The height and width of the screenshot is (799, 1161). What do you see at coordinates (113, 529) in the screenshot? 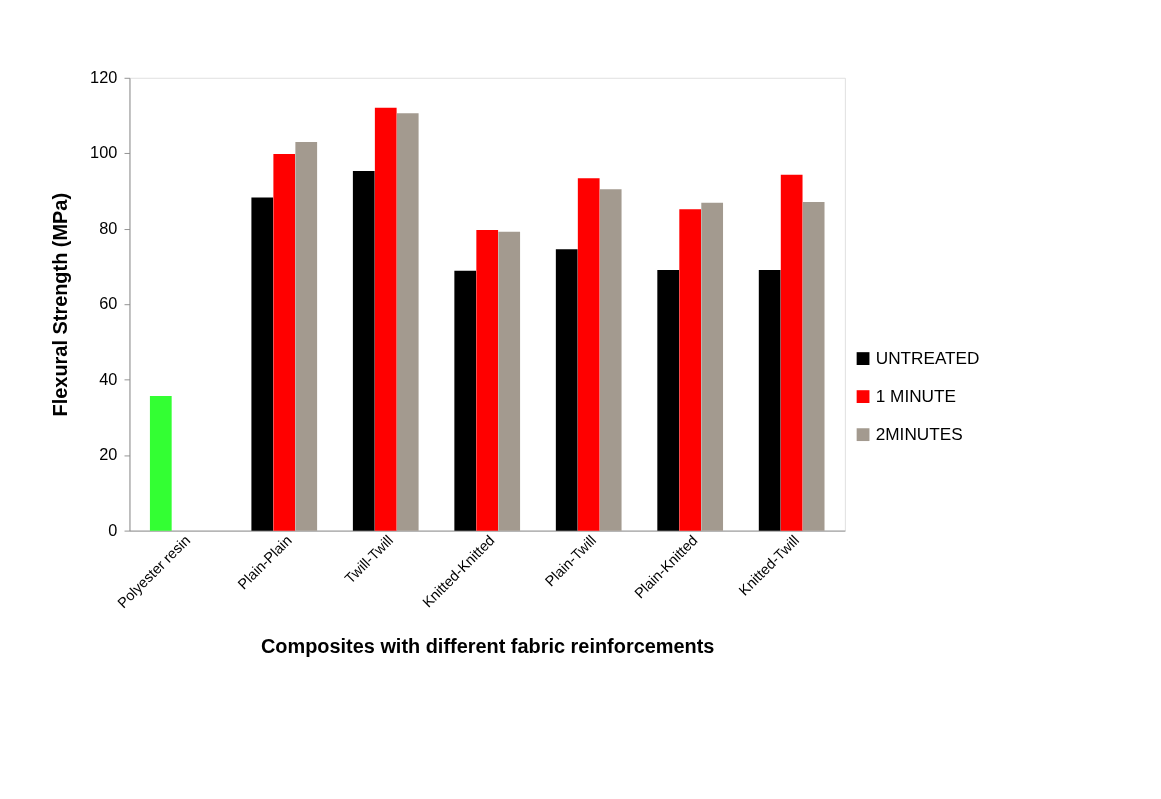
I see `y-tick-label: 0` at bounding box center [113, 529].